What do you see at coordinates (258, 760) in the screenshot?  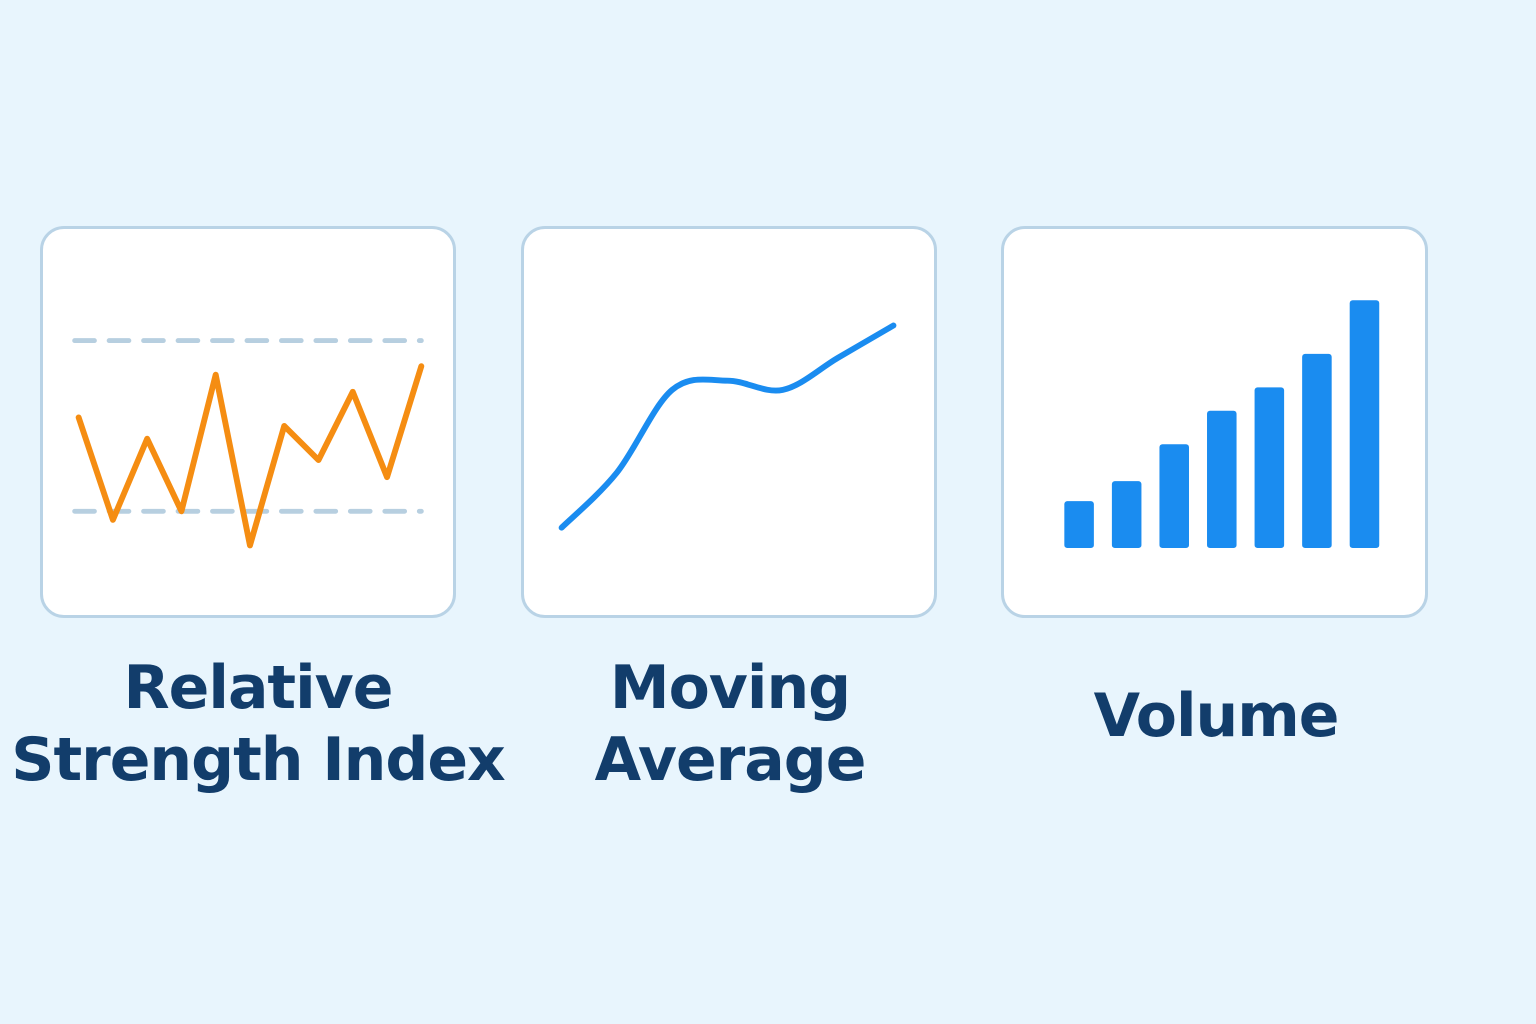 I see `rsi-label-line-2: Strength Index` at bounding box center [258, 760].